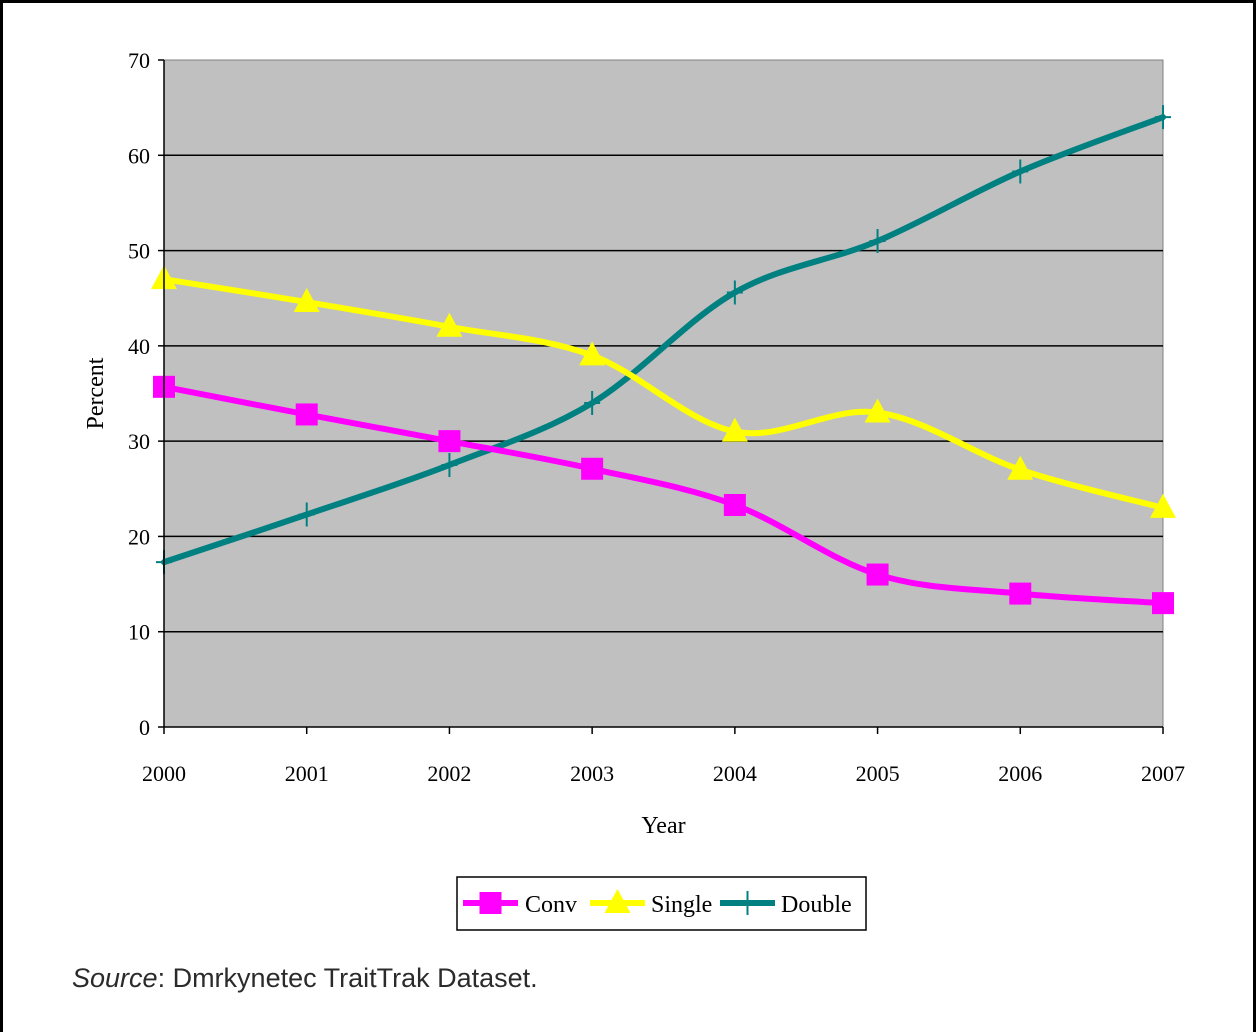  Describe the element at coordinates (816, 905) in the screenshot. I see `legend-label-double: Double` at that location.